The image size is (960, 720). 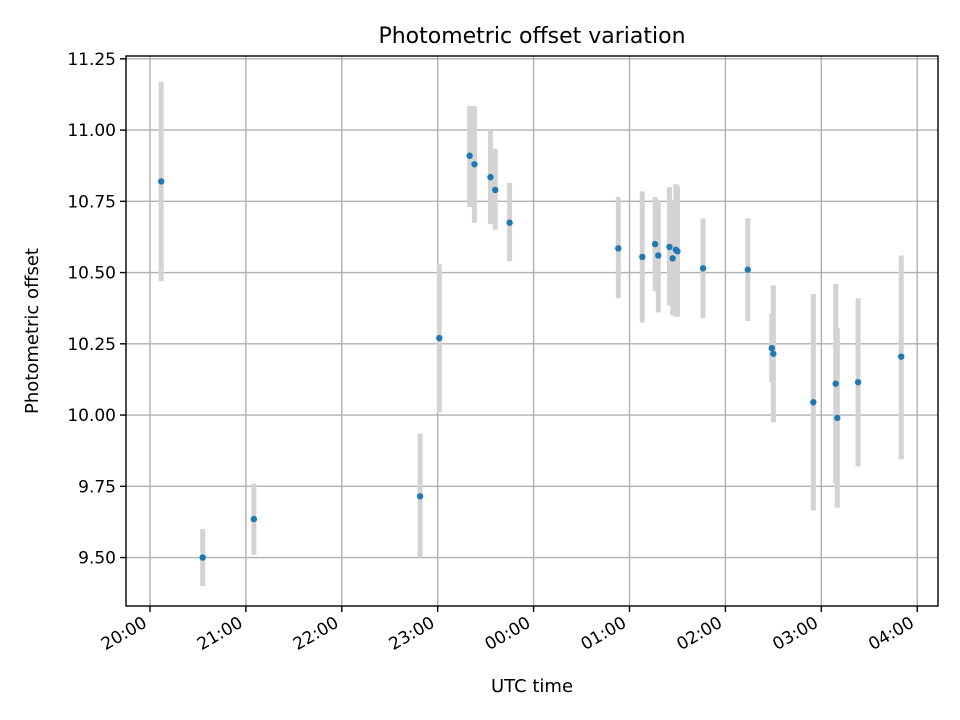 What do you see at coordinates (97, 559) in the screenshot?
I see `y-tick-label: 9.50` at bounding box center [97, 559].